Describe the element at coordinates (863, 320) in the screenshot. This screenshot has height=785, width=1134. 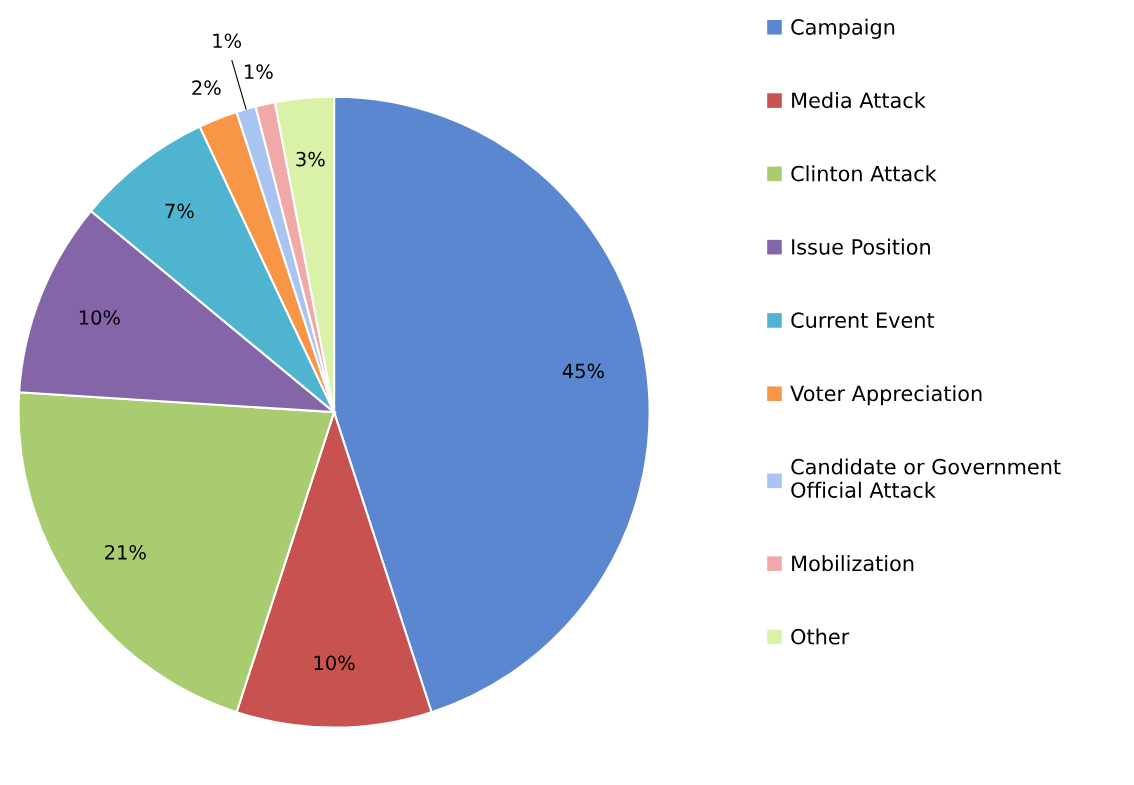
I see `legend-label: Current Event` at that location.